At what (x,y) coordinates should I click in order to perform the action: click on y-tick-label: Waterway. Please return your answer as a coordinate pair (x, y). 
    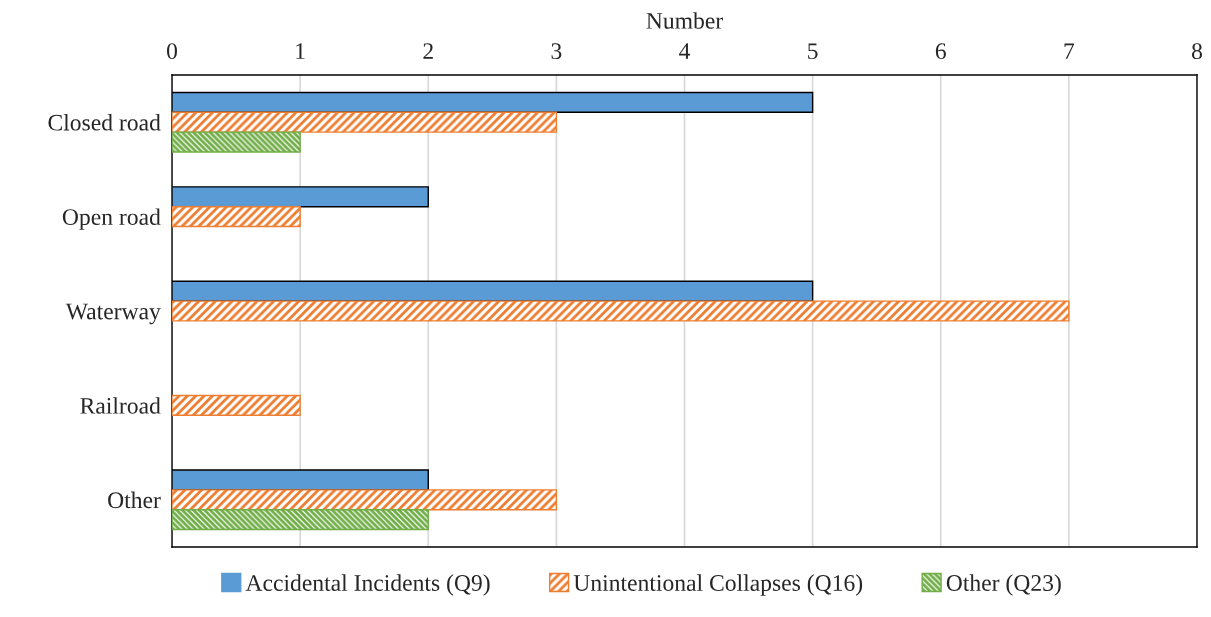
    Looking at the image, I should click on (113, 314).